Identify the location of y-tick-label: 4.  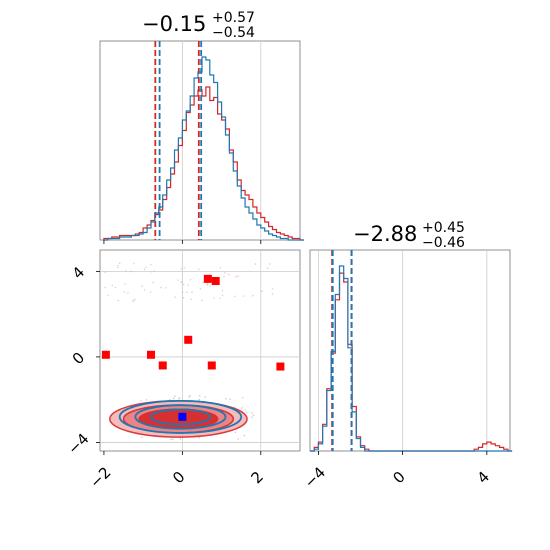
(78, 272).